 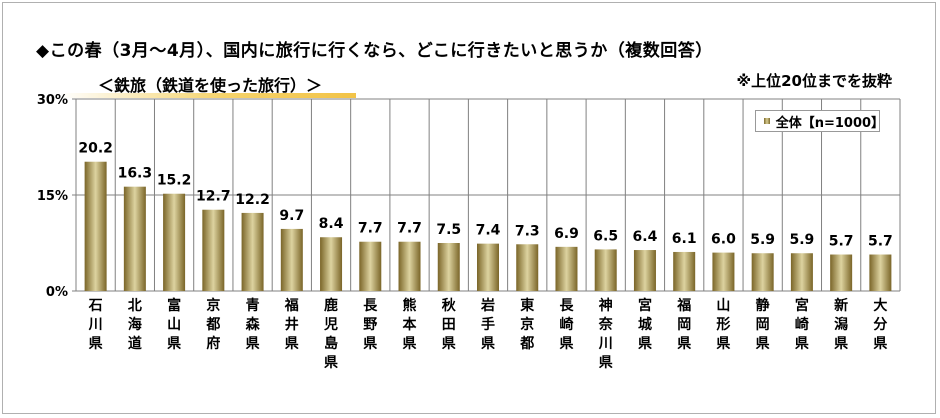 What do you see at coordinates (291, 216) in the screenshot?
I see `bar-value-label: 9.7` at bounding box center [291, 216].